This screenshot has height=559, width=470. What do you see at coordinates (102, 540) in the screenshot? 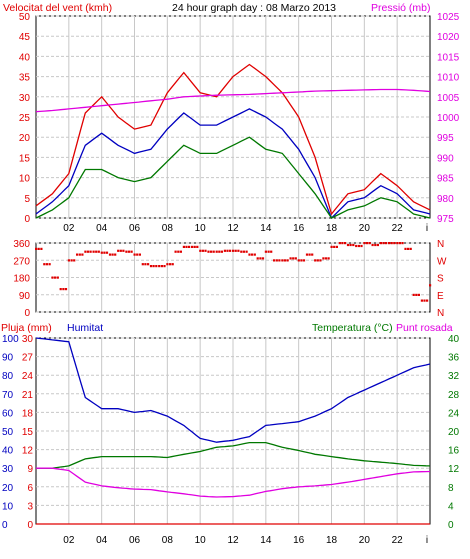
I see `x-tick-label: 04` at bounding box center [102, 540].